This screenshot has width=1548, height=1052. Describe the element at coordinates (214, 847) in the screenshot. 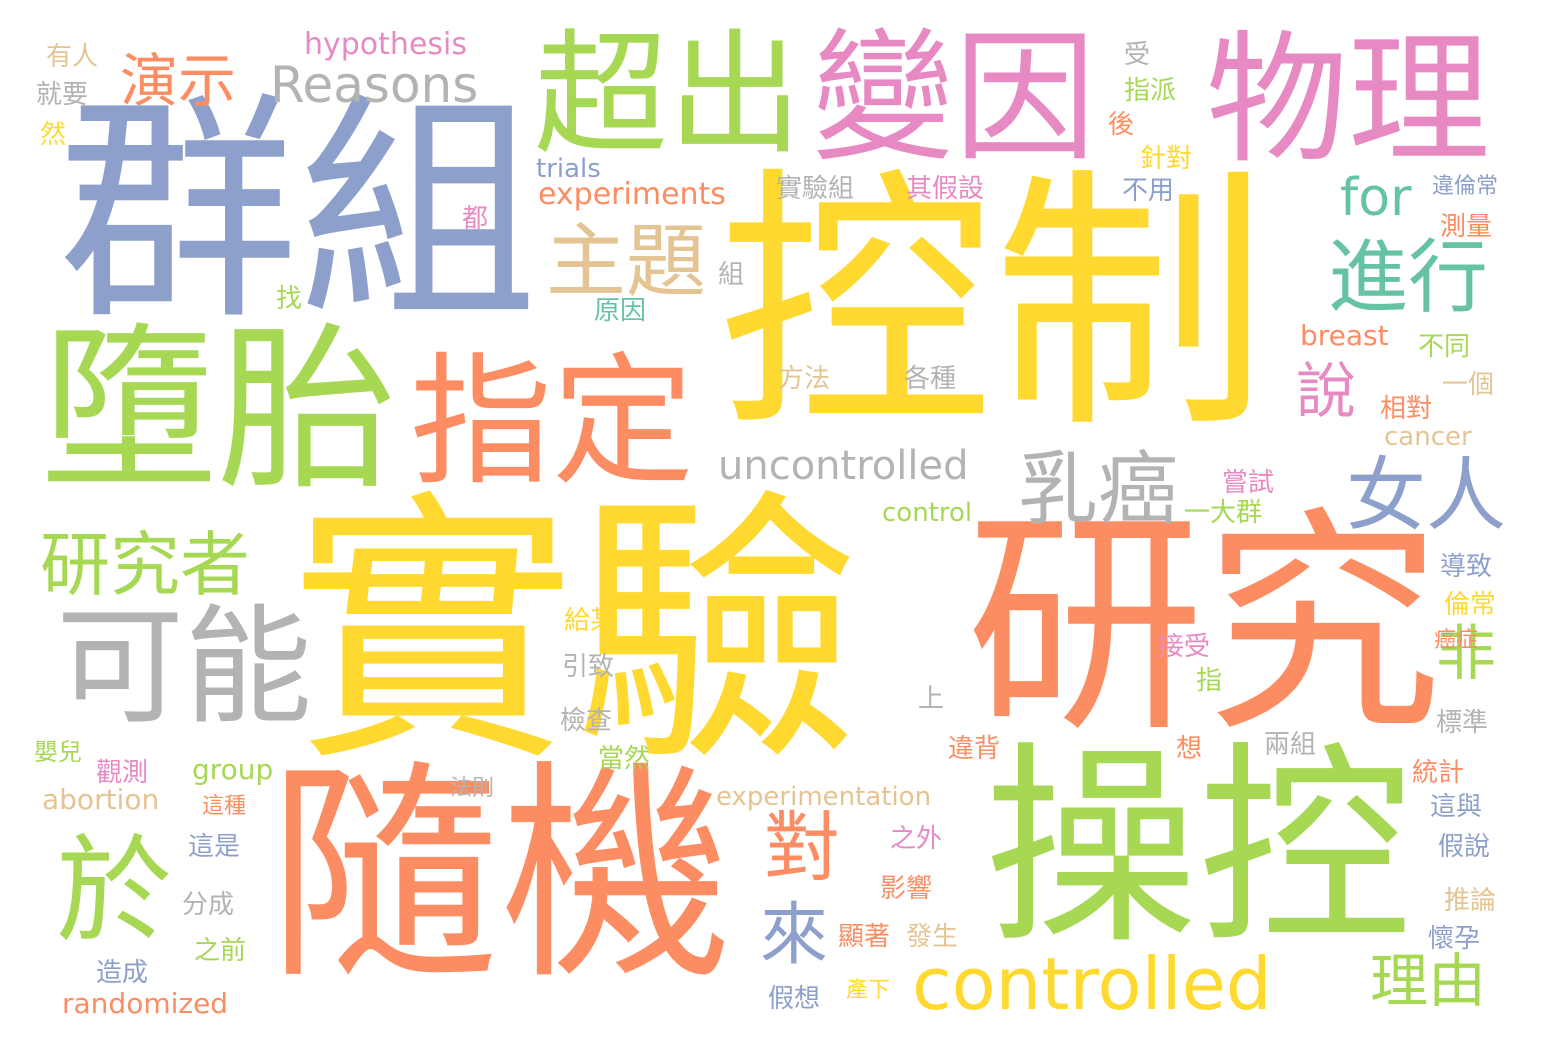

I see `word-zheshi: 這是` at that location.